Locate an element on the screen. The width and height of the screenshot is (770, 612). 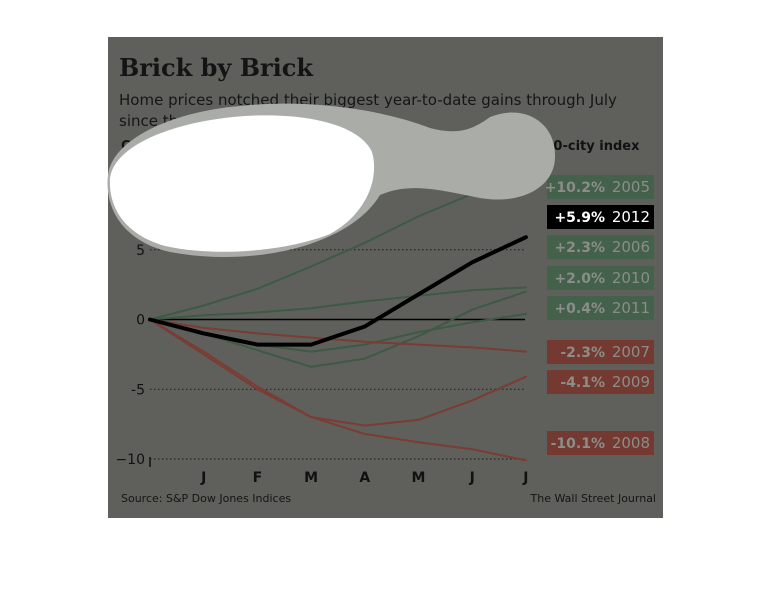
legend-year-2012: 2012 is located at coordinates (631, 217).